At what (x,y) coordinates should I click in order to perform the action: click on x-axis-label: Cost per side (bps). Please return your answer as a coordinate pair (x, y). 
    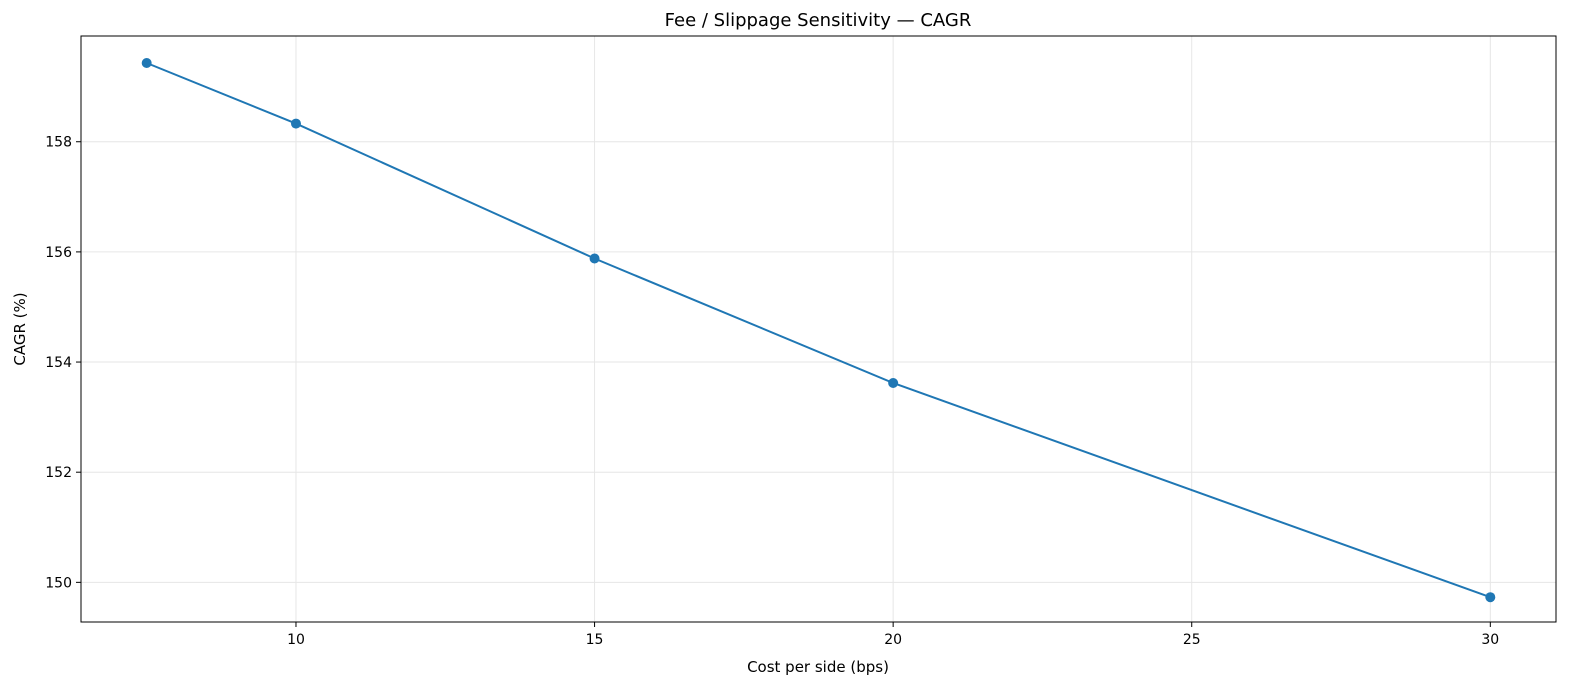
    Looking at the image, I should click on (818, 667).